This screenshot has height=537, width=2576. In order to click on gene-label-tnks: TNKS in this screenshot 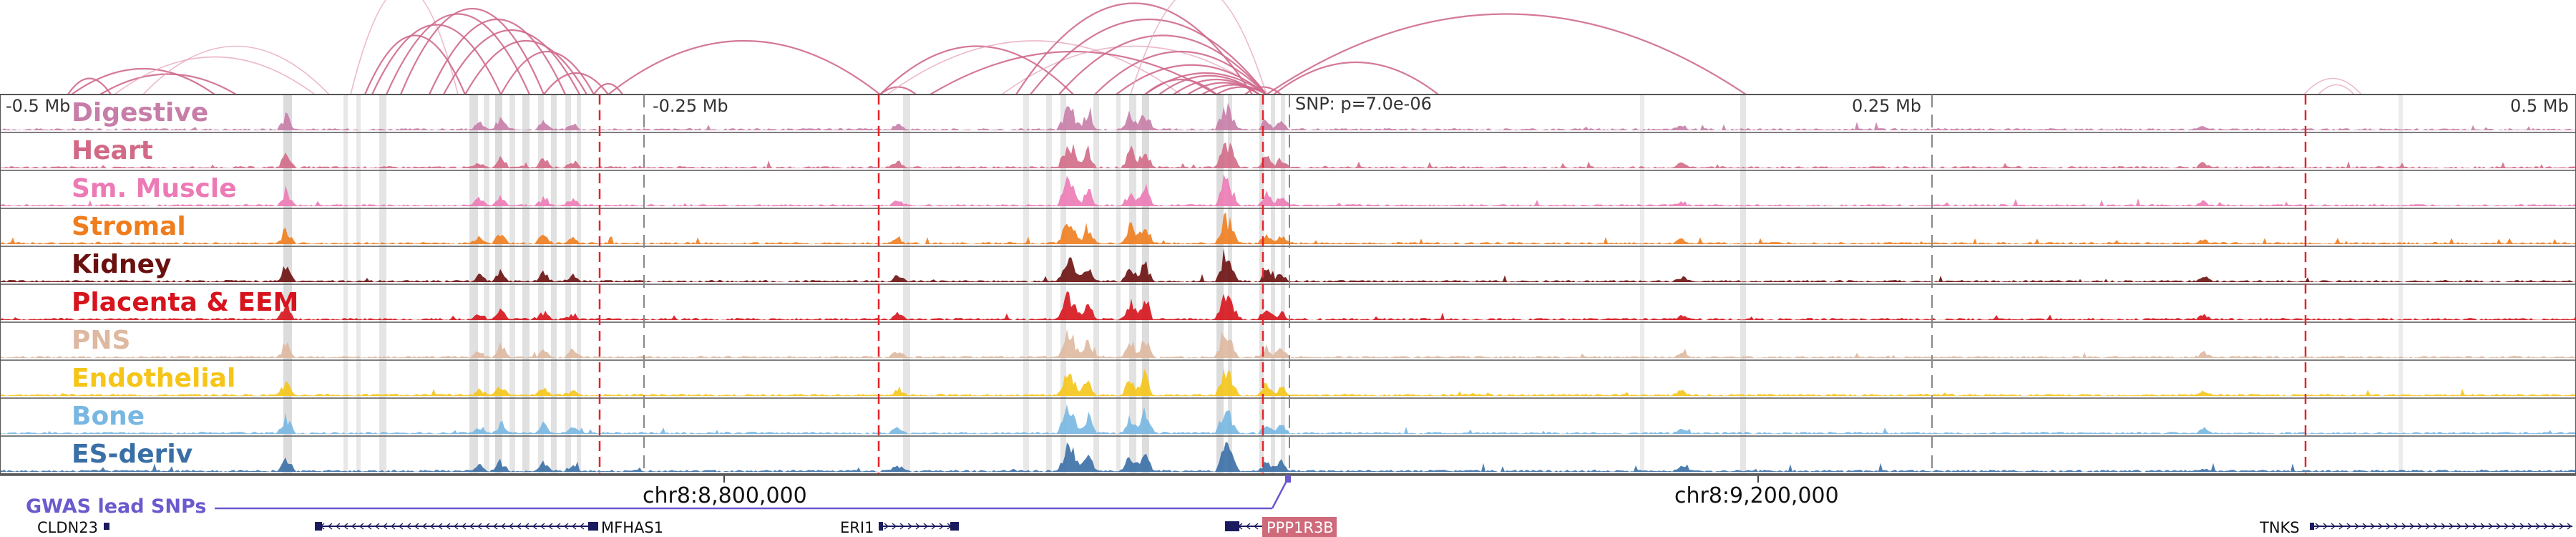, I will do `click(2279, 527)`.